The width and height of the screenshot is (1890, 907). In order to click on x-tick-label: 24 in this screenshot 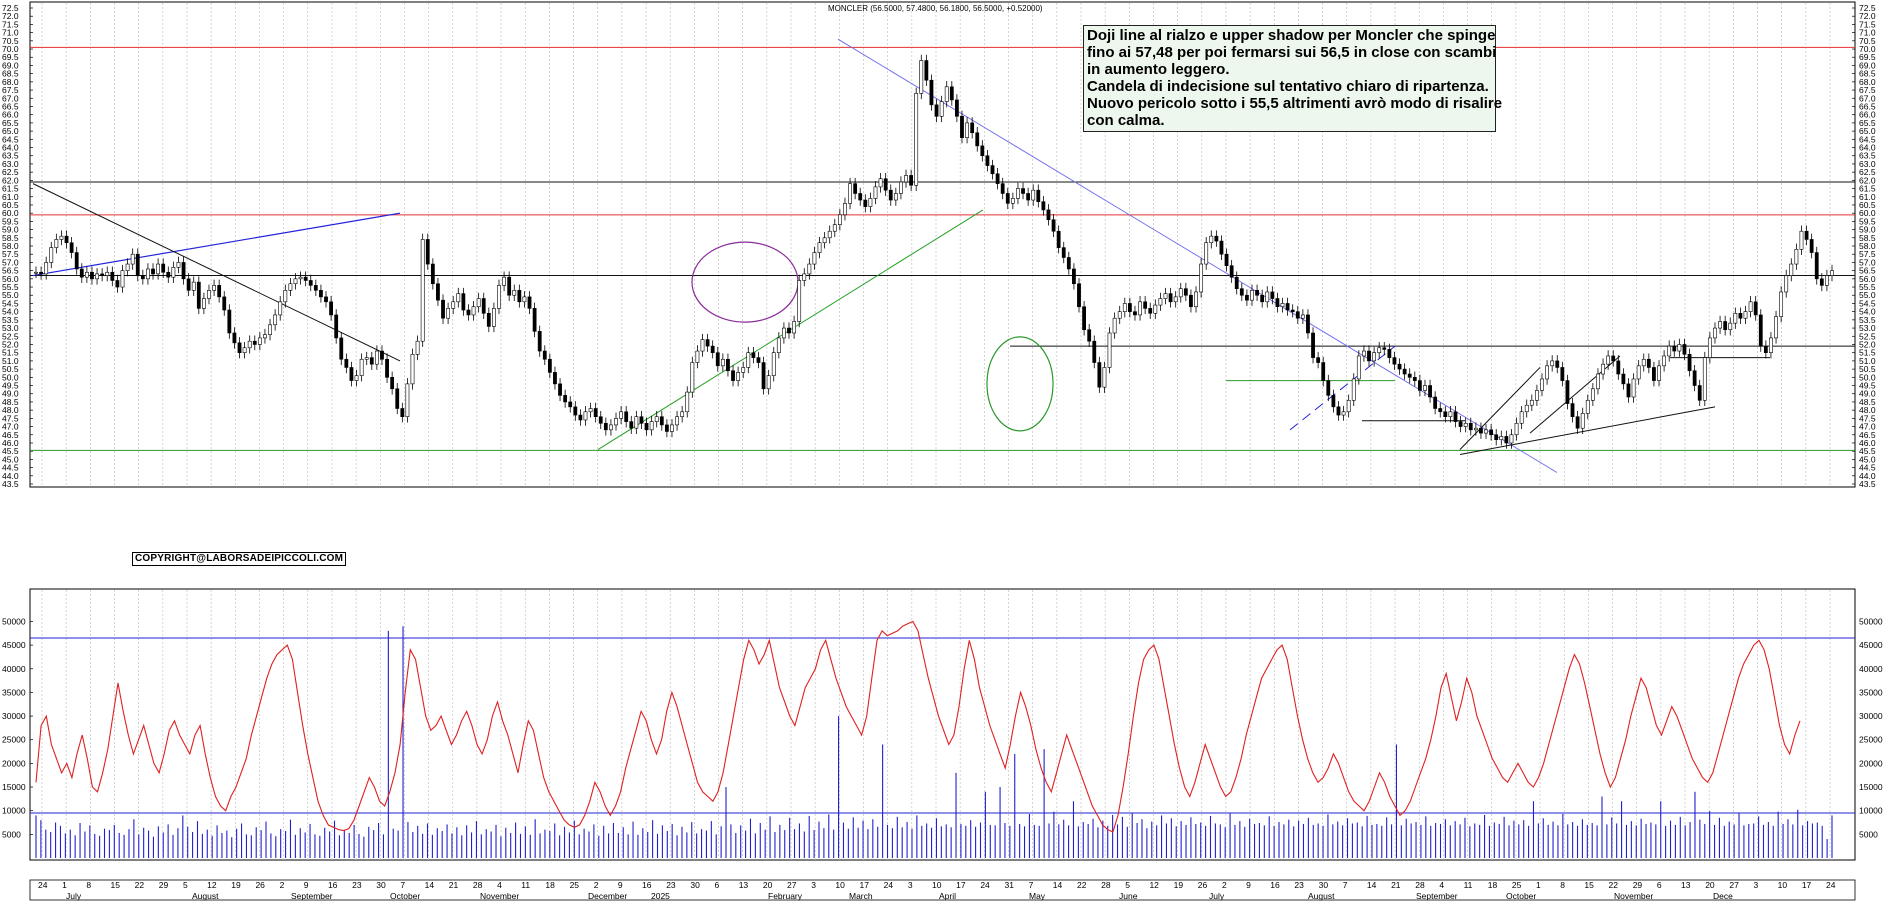, I will do `click(985, 885)`.